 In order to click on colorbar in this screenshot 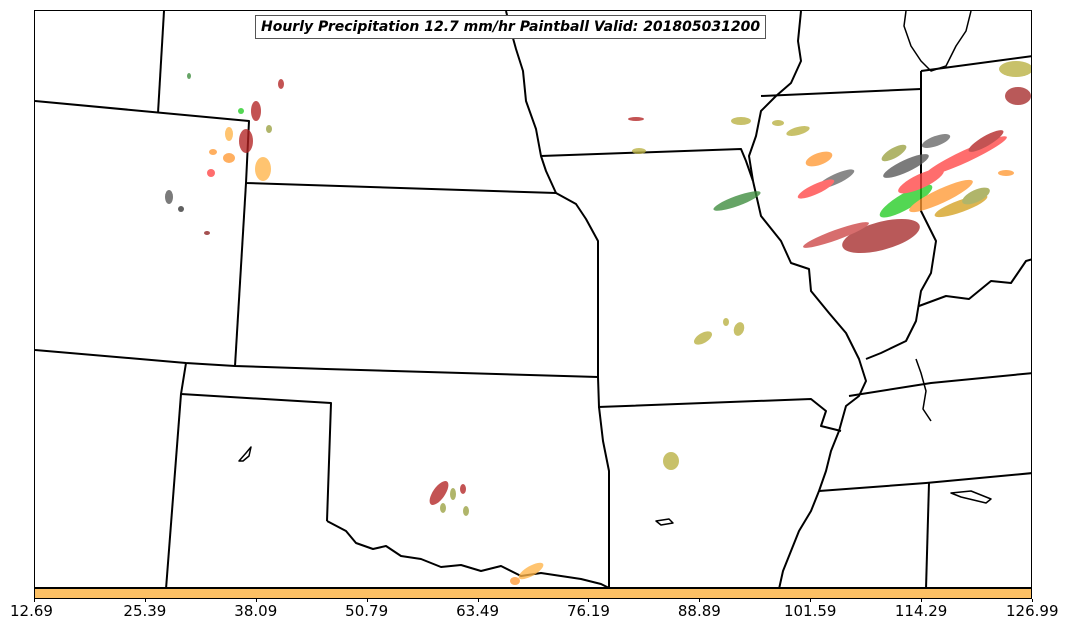, I will do `click(533, 593)`.